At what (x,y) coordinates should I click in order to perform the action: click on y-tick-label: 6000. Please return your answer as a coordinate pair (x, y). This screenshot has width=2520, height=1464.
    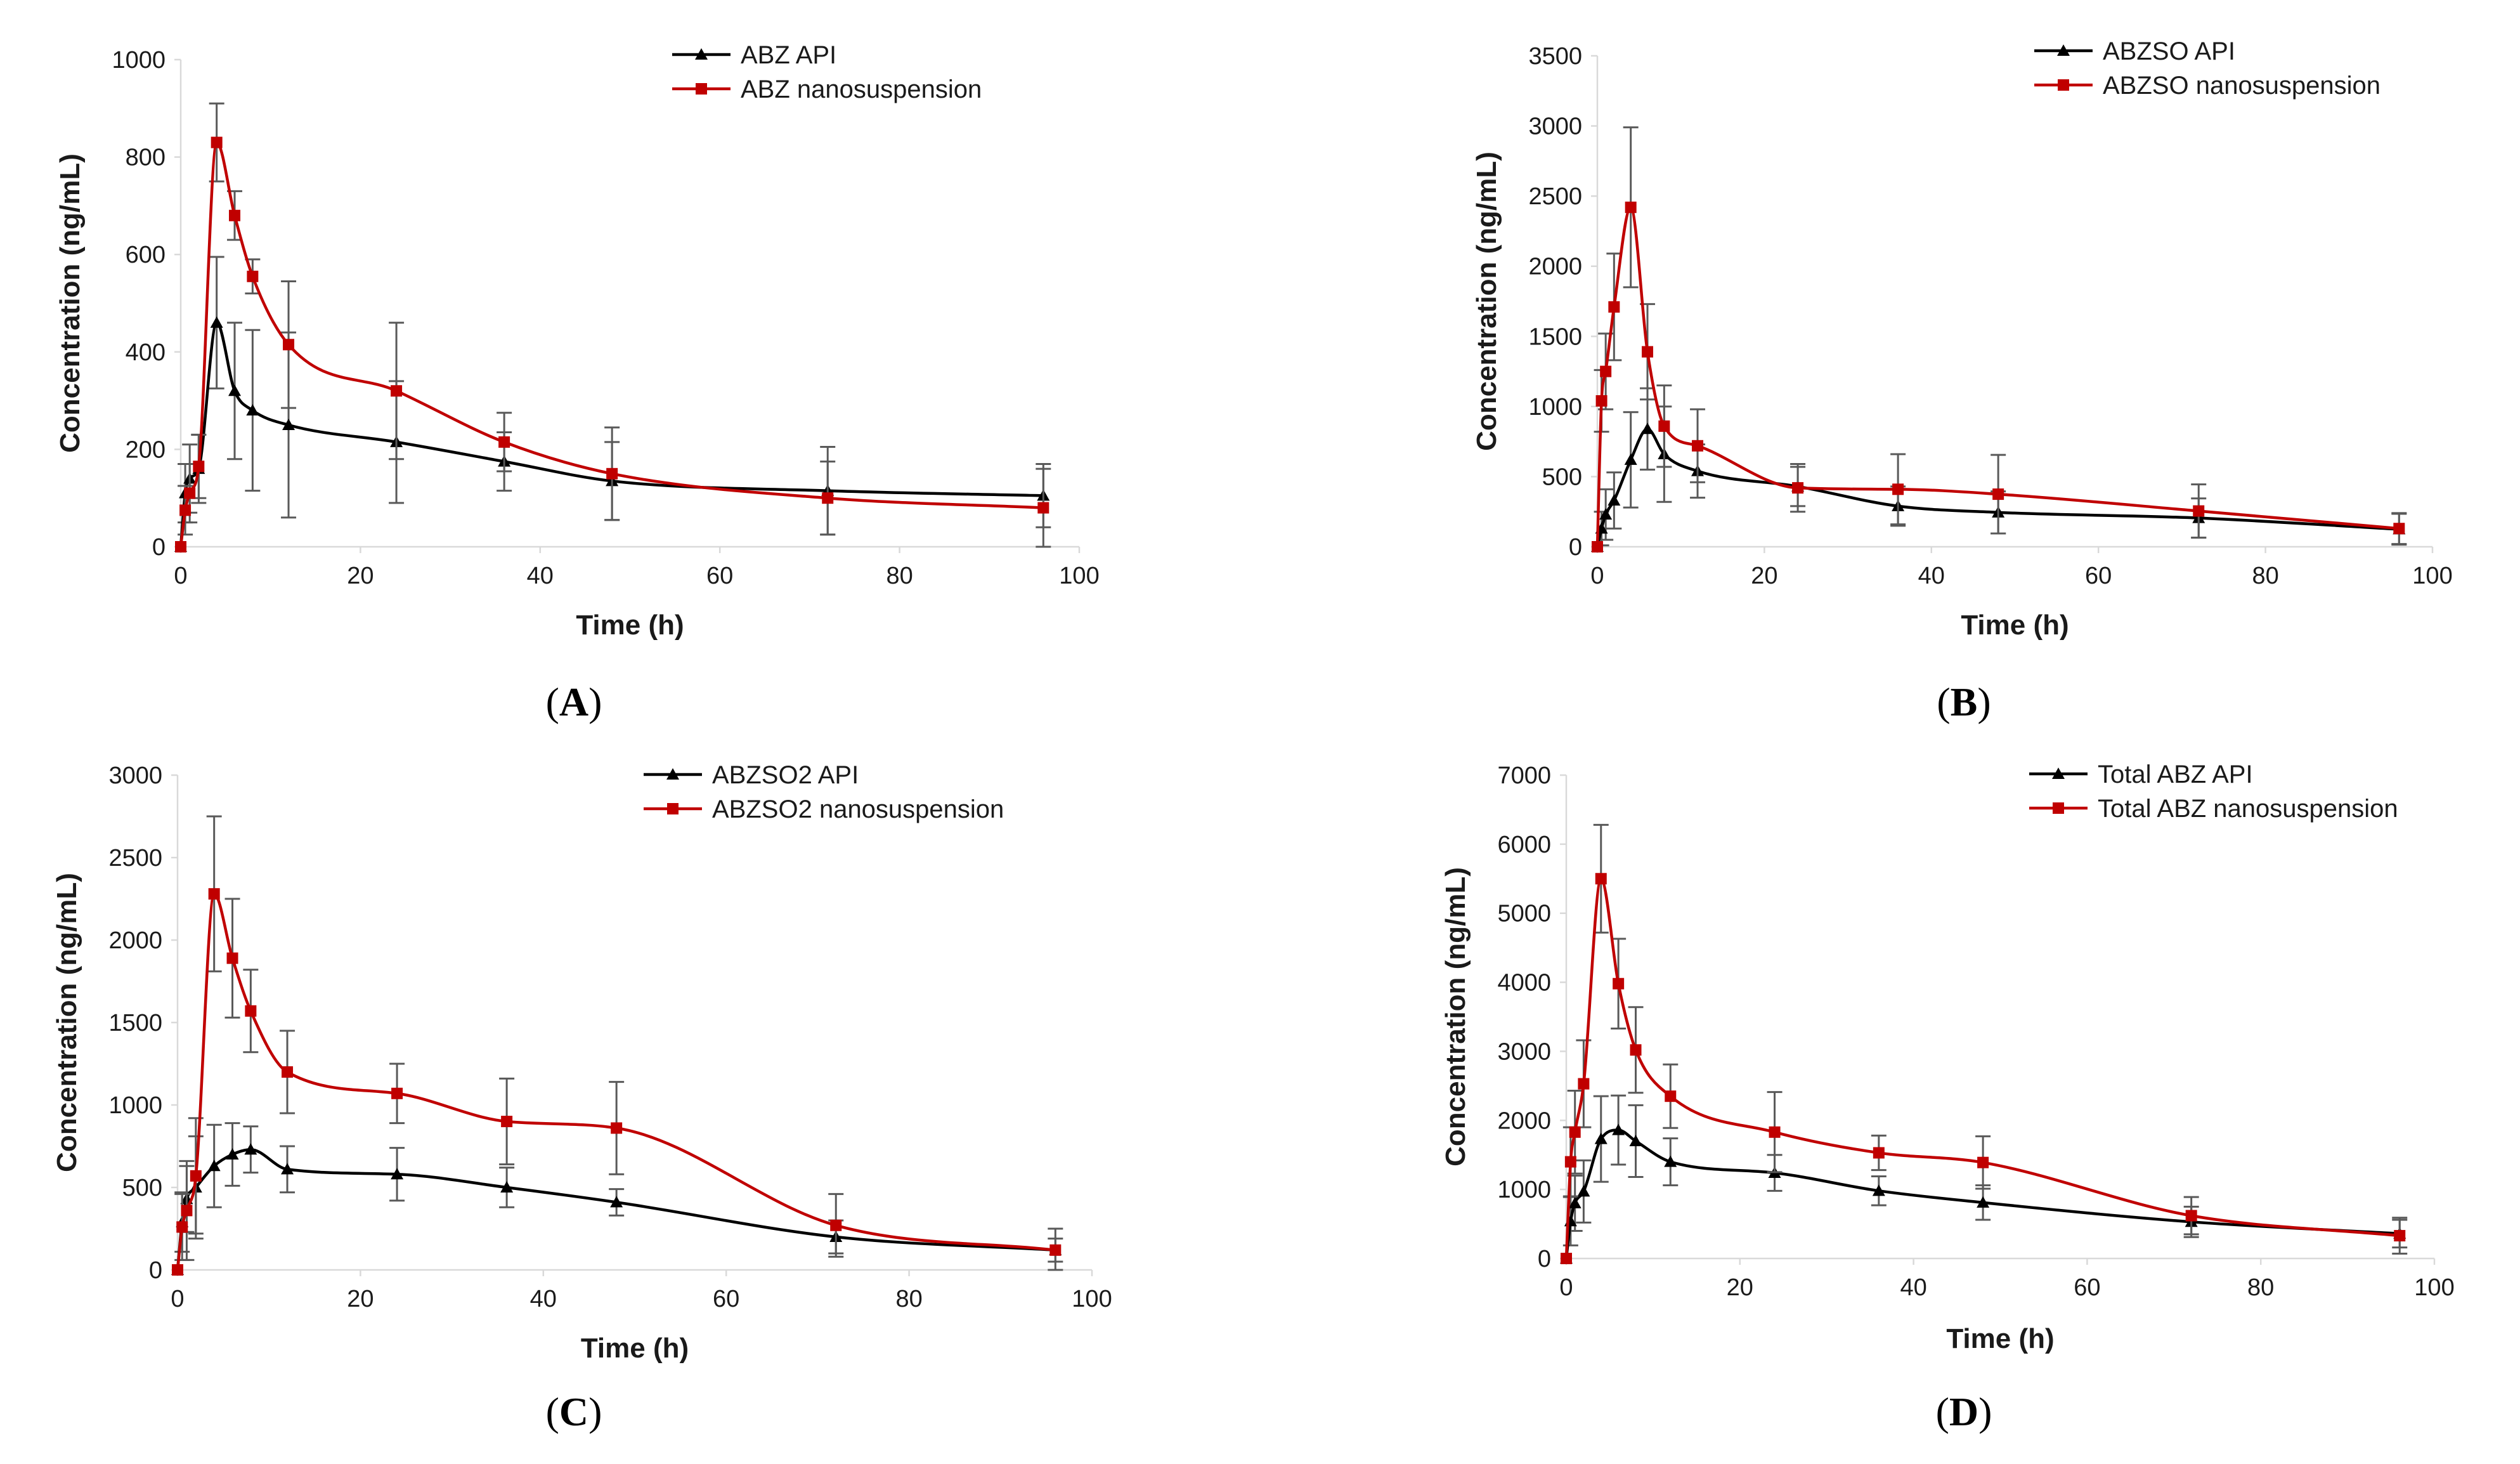
    Looking at the image, I should click on (1524, 845).